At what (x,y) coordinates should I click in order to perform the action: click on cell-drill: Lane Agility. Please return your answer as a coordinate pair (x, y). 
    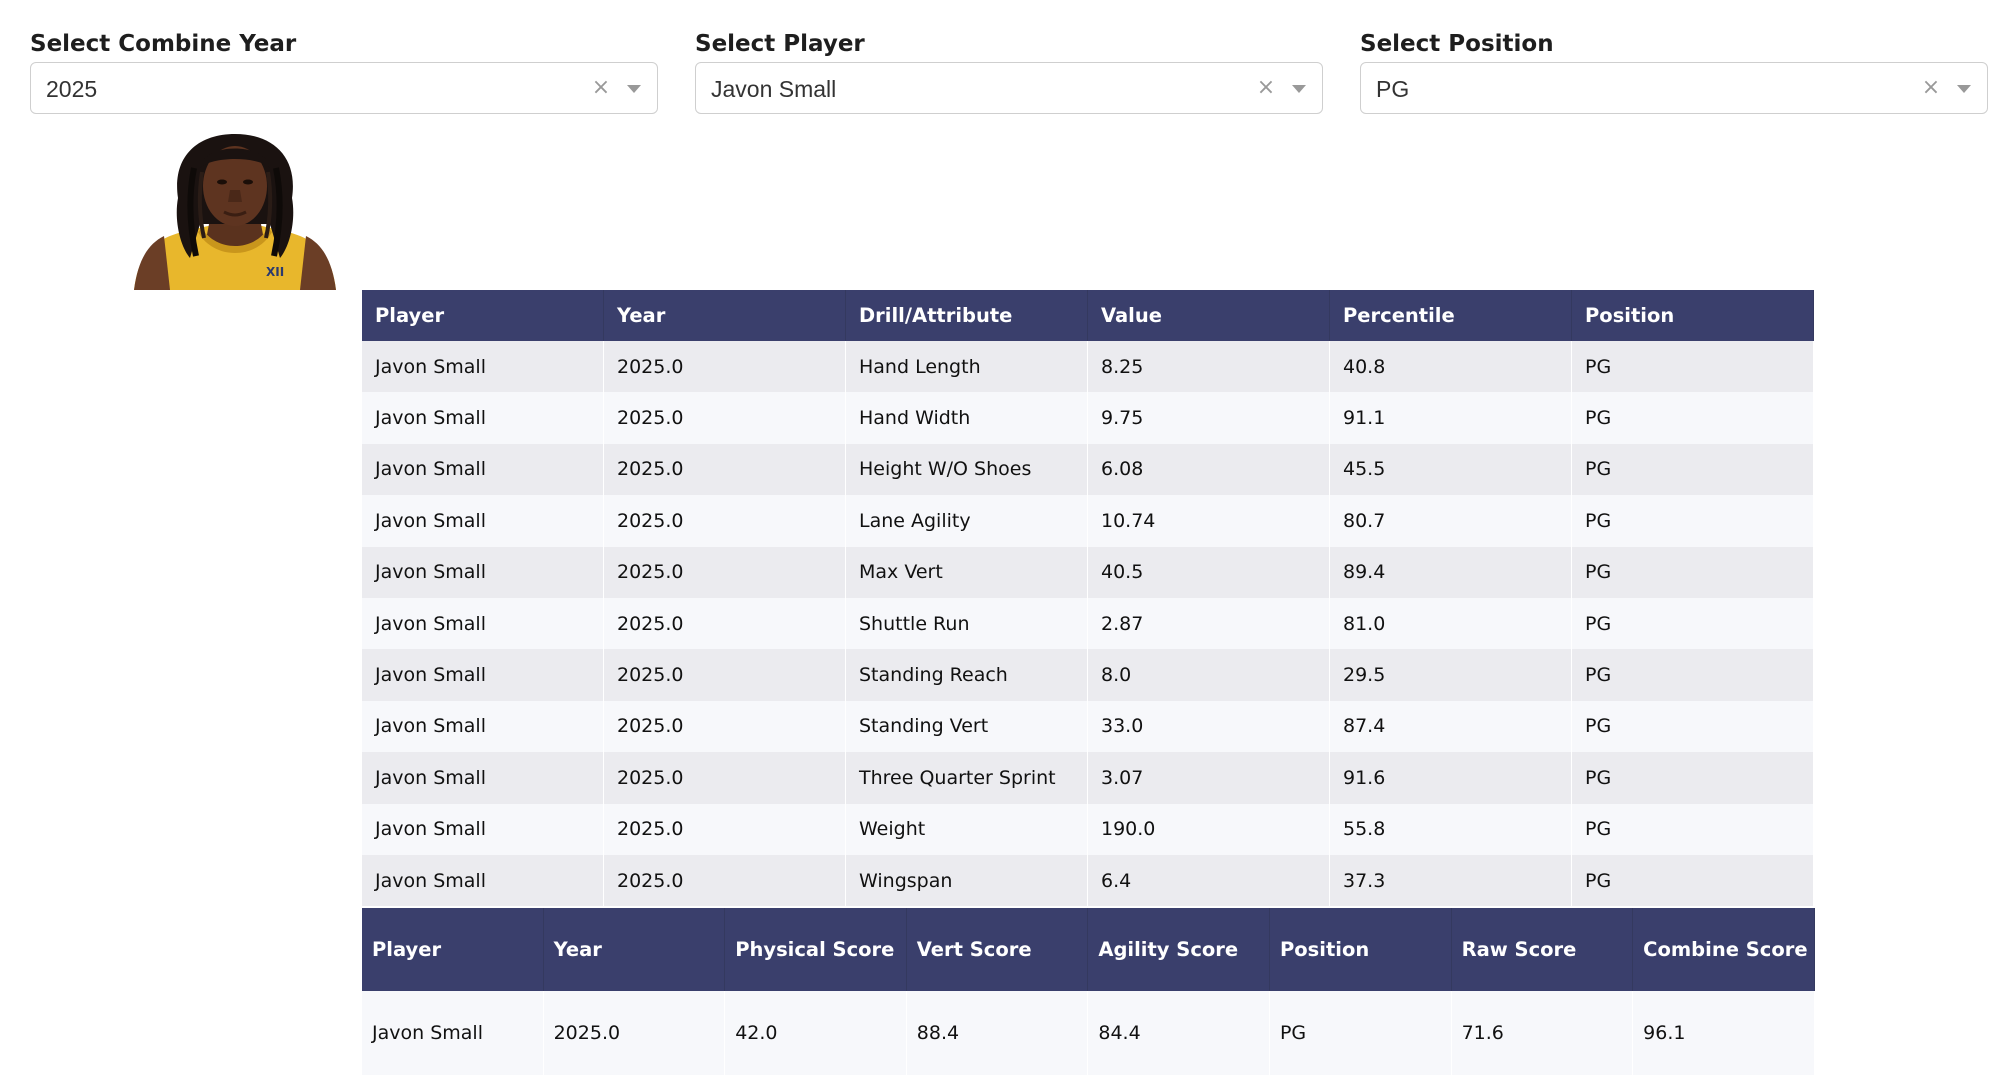
    Looking at the image, I should click on (966, 521).